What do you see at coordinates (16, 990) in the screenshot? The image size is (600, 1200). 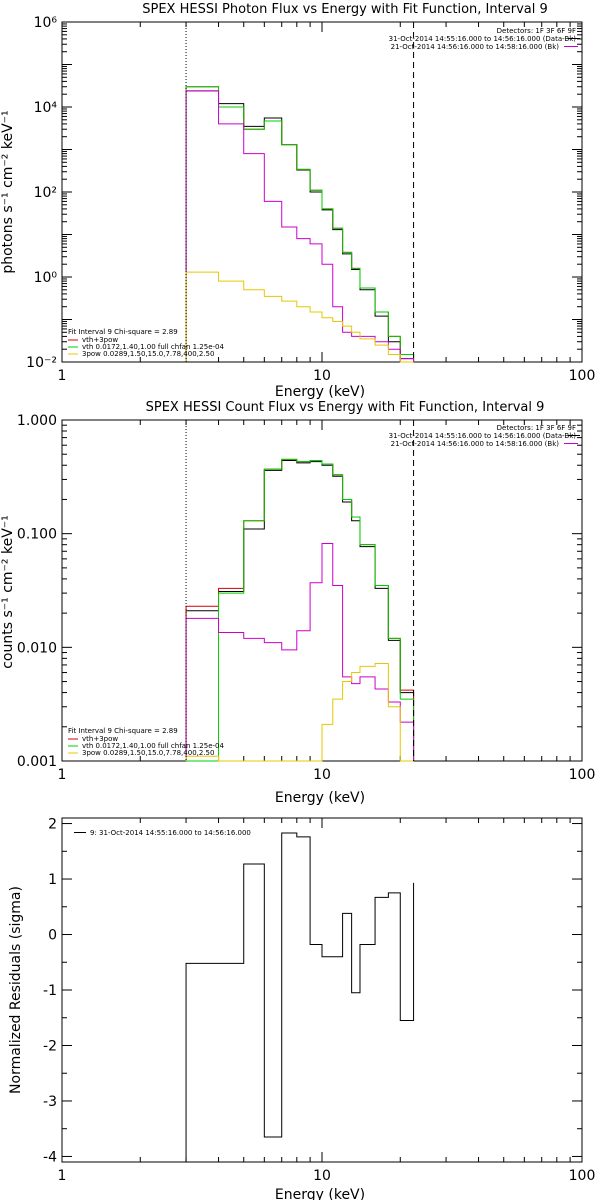 I see `residuals-y-label: Normalized Residuals (sigma)` at bounding box center [16, 990].